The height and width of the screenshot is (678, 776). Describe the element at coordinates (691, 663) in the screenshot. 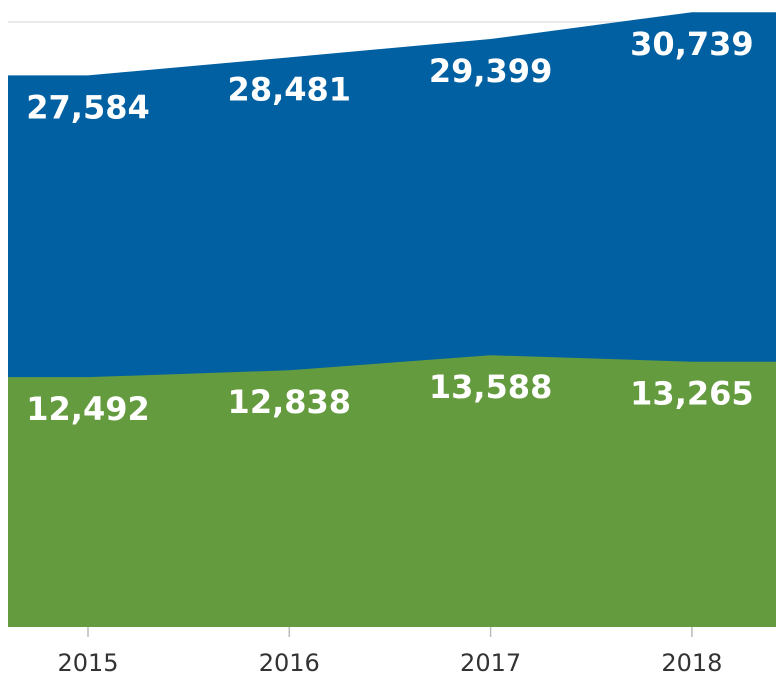

I see `x-tick-label: 2018` at that location.